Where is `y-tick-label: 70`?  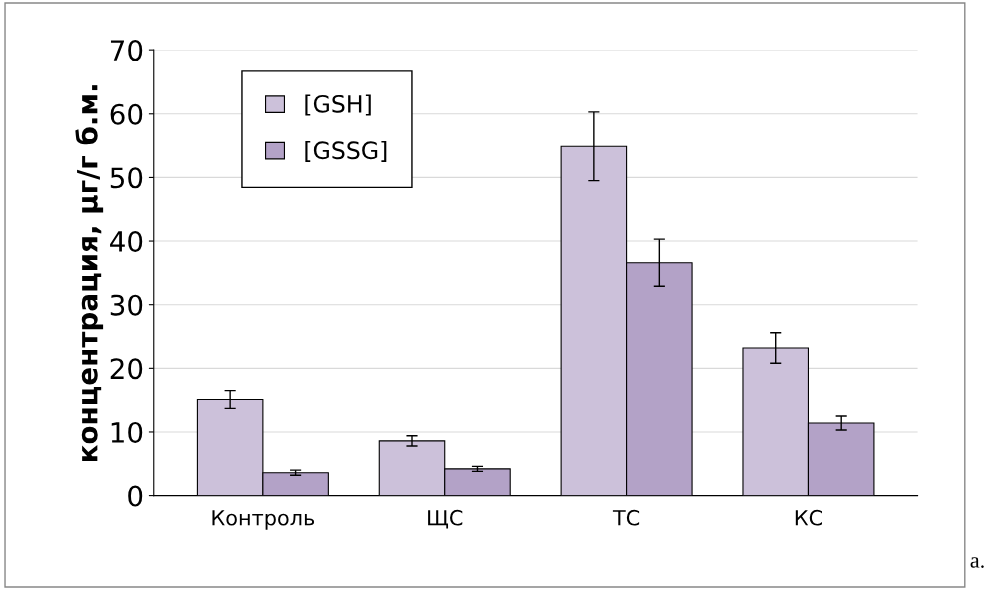 y-tick-label: 70 is located at coordinates (126, 51).